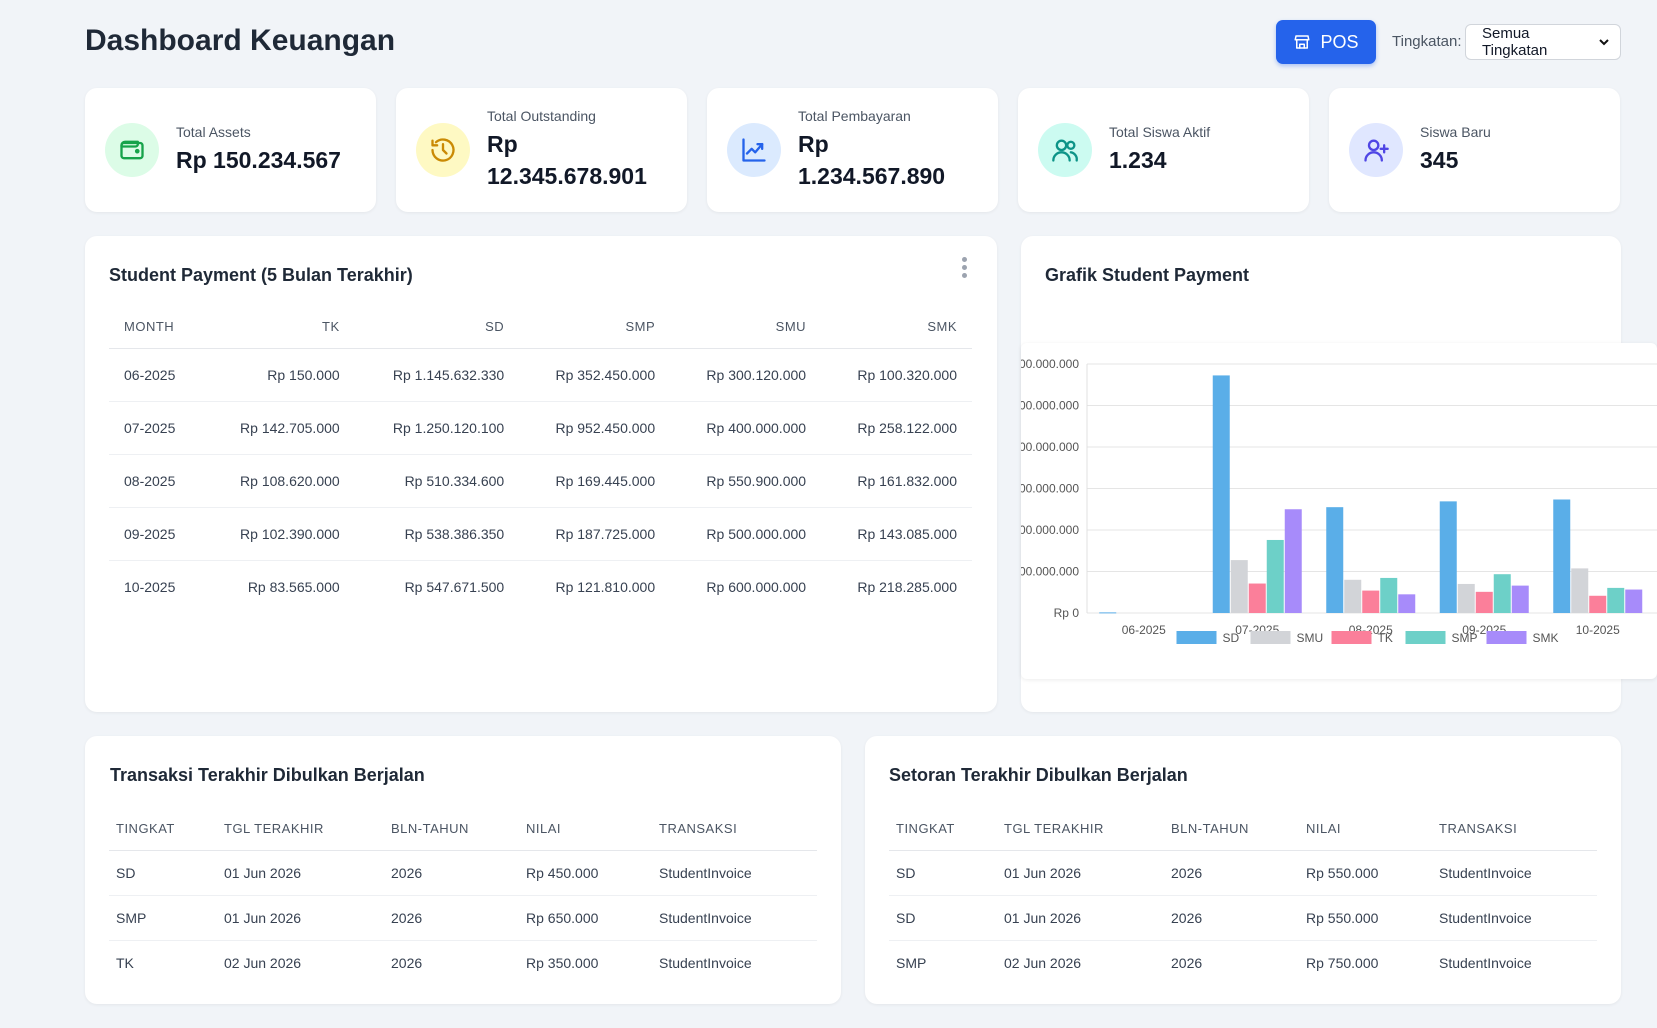 The height and width of the screenshot is (1028, 1657). What do you see at coordinates (263, 962) in the screenshot?
I see `table-cell: 02 Jun 2026` at bounding box center [263, 962].